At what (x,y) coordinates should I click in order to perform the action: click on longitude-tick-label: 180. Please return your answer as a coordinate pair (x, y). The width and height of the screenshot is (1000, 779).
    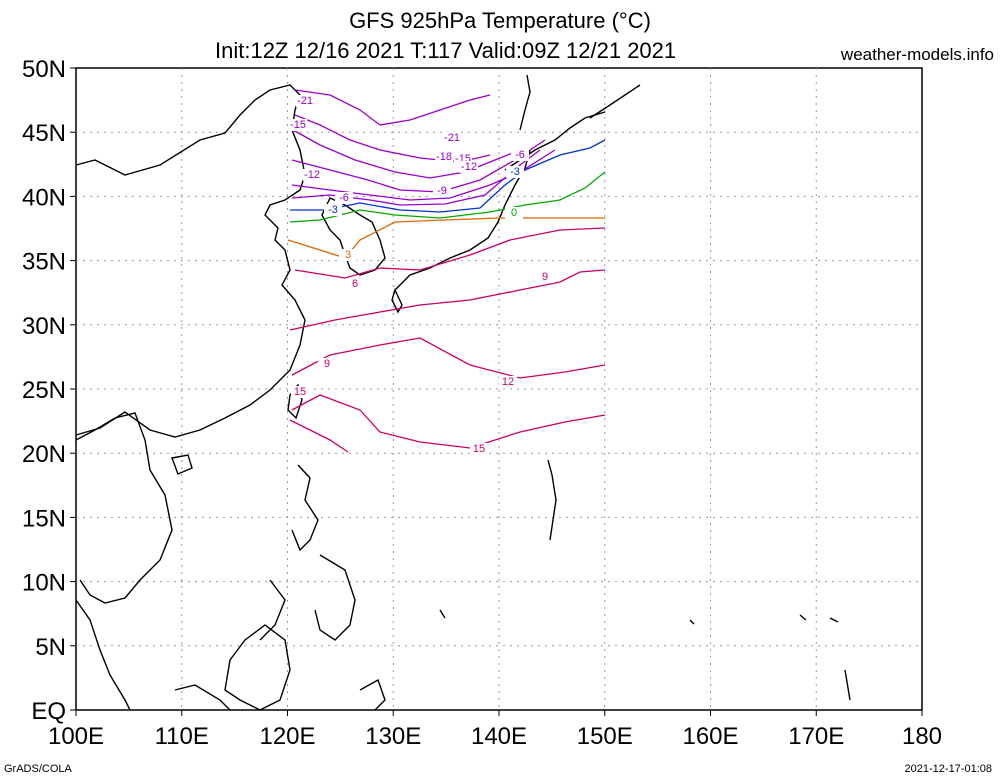
    Looking at the image, I should click on (922, 736).